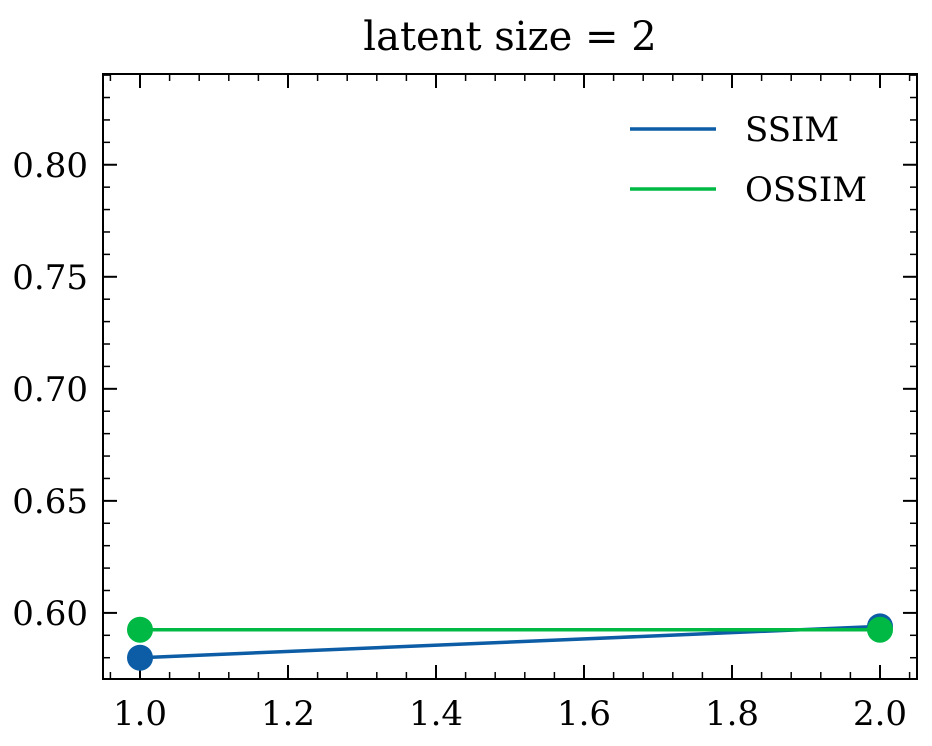  I want to click on series-line-ssim, so click(510, 642).